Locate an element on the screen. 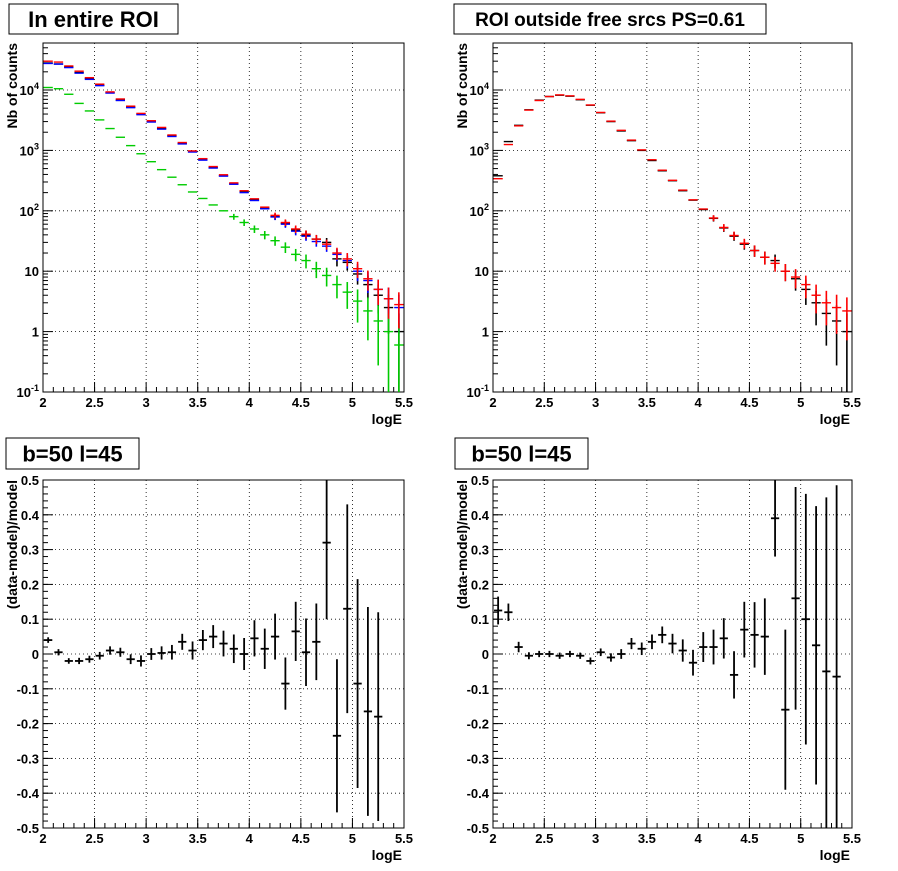 The width and height of the screenshot is (898, 871). chart-title: ROI outside free srcs PS=0.61 is located at coordinates (610, 20).